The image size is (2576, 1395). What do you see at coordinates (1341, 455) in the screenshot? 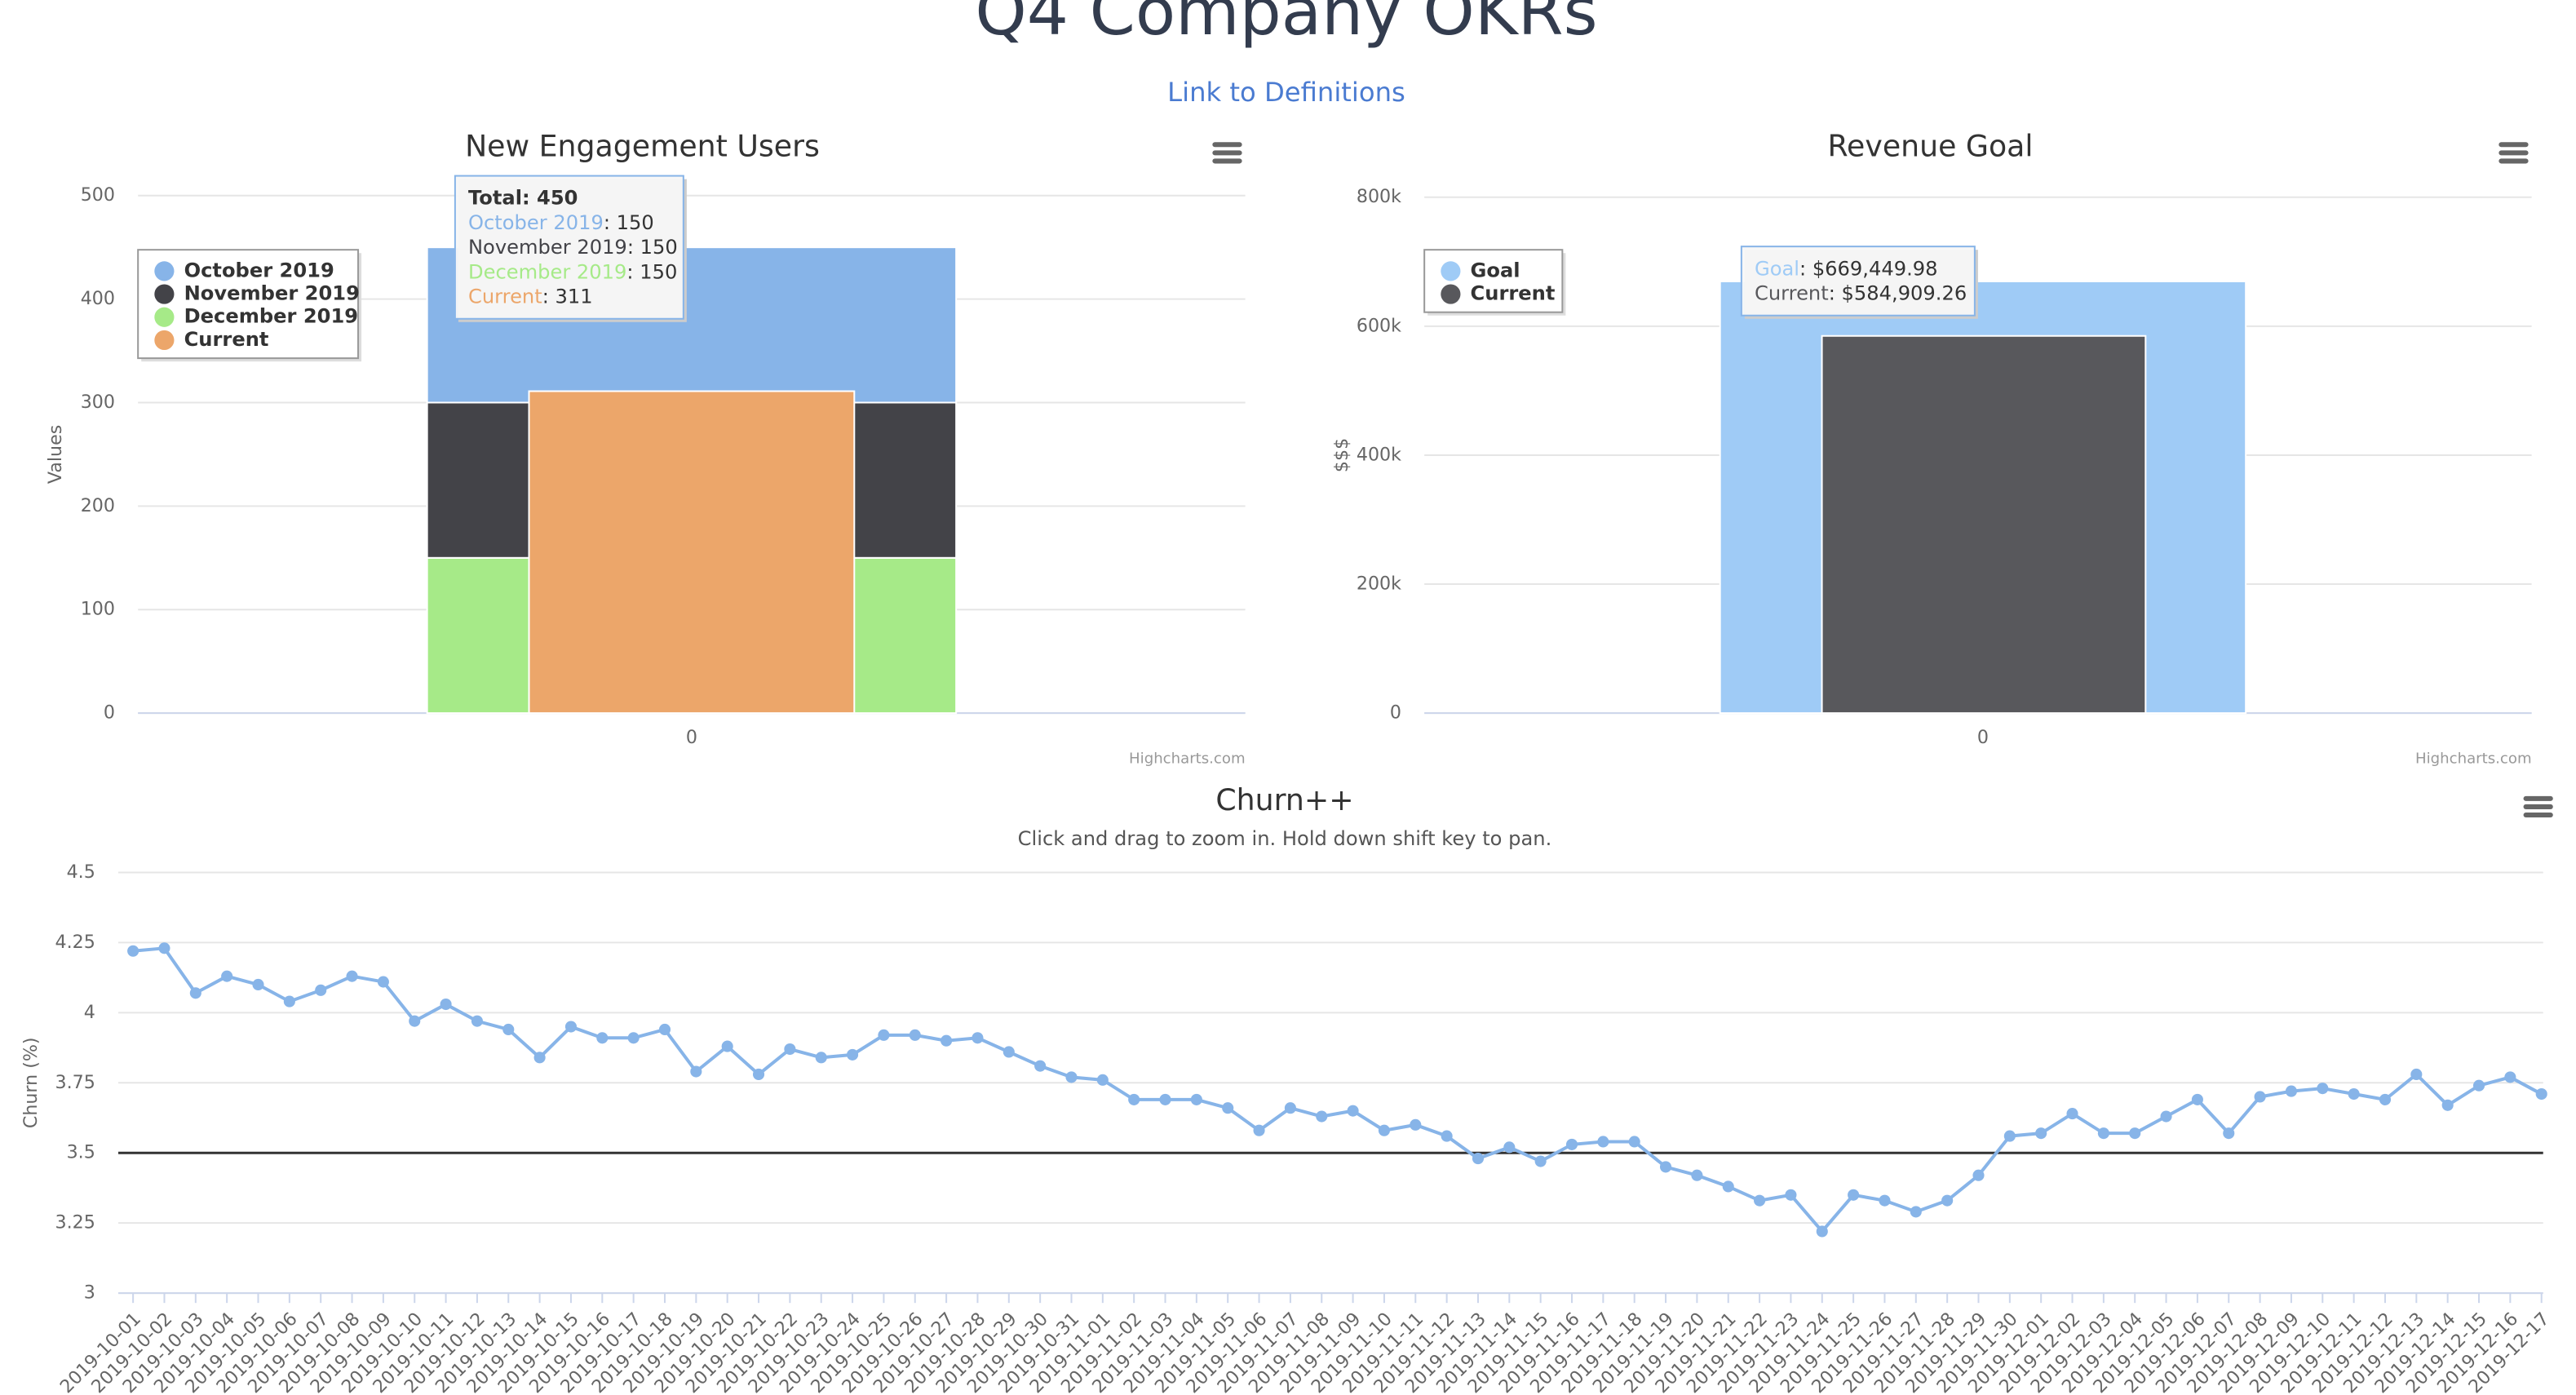
I see `y-axis-label: $$$` at bounding box center [1341, 455].